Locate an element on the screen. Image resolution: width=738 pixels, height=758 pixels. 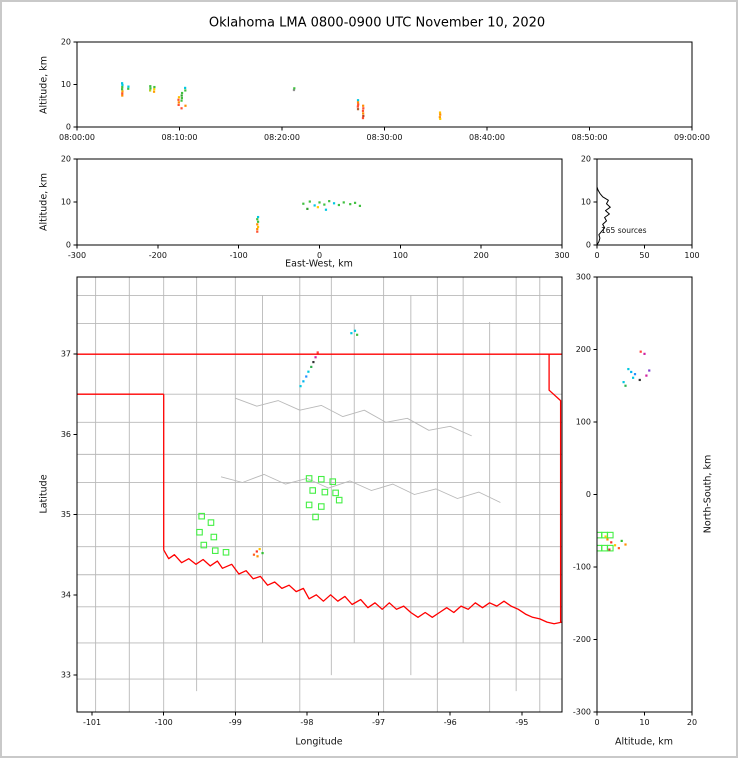
altitude-histogram-line is located at coordinates (604, 215).